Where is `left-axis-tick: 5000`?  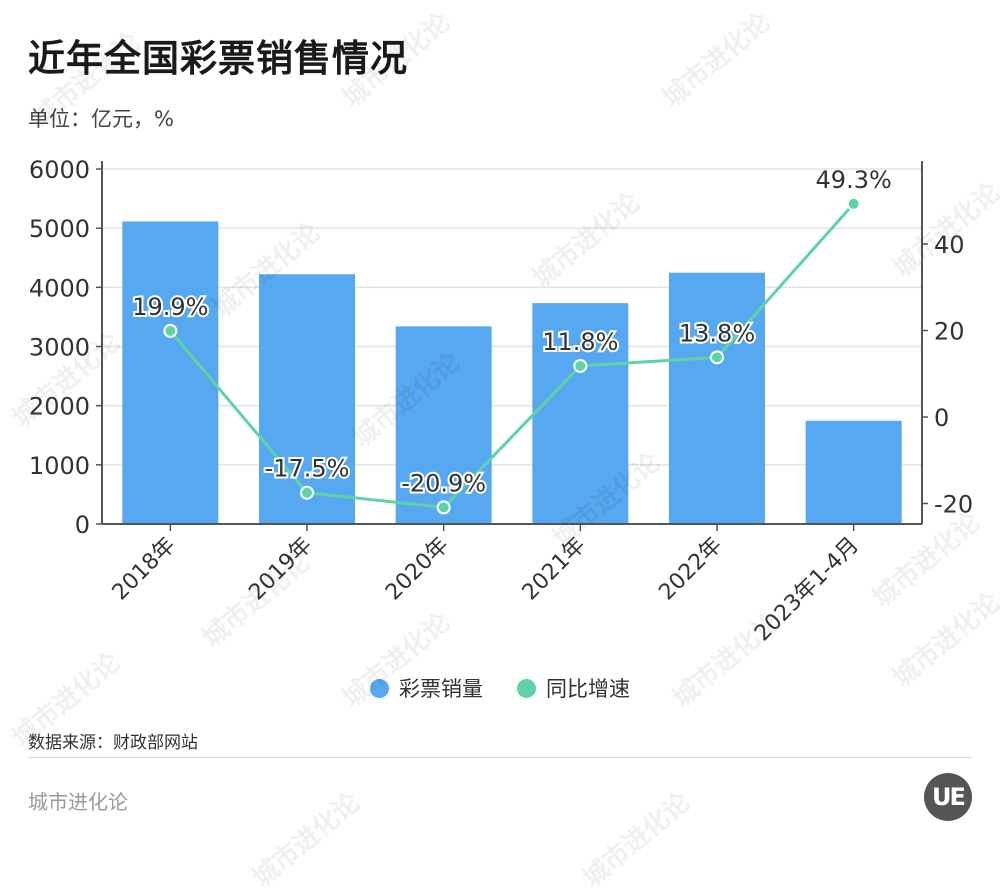
left-axis-tick: 5000 is located at coordinates (59, 229).